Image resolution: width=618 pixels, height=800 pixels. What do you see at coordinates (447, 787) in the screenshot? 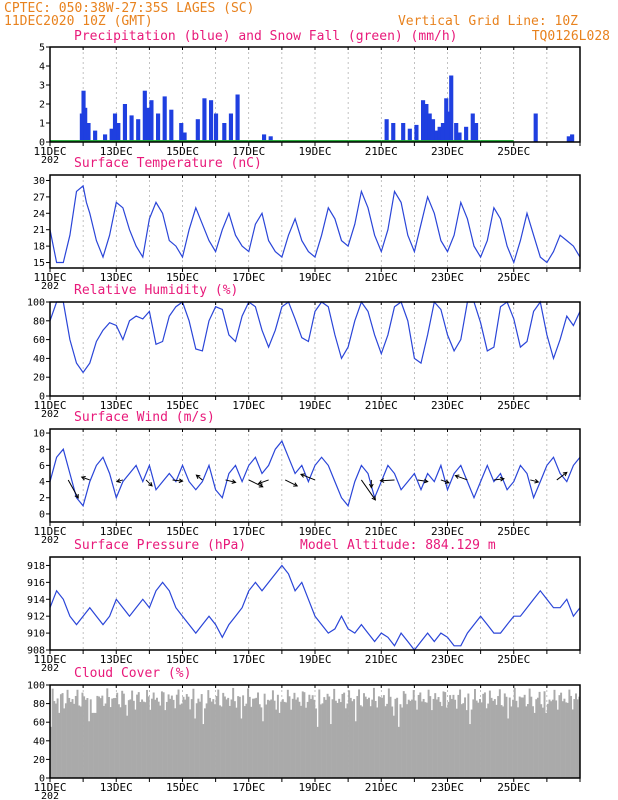
I see `x-tick-label: 23DEC` at bounding box center [447, 787].